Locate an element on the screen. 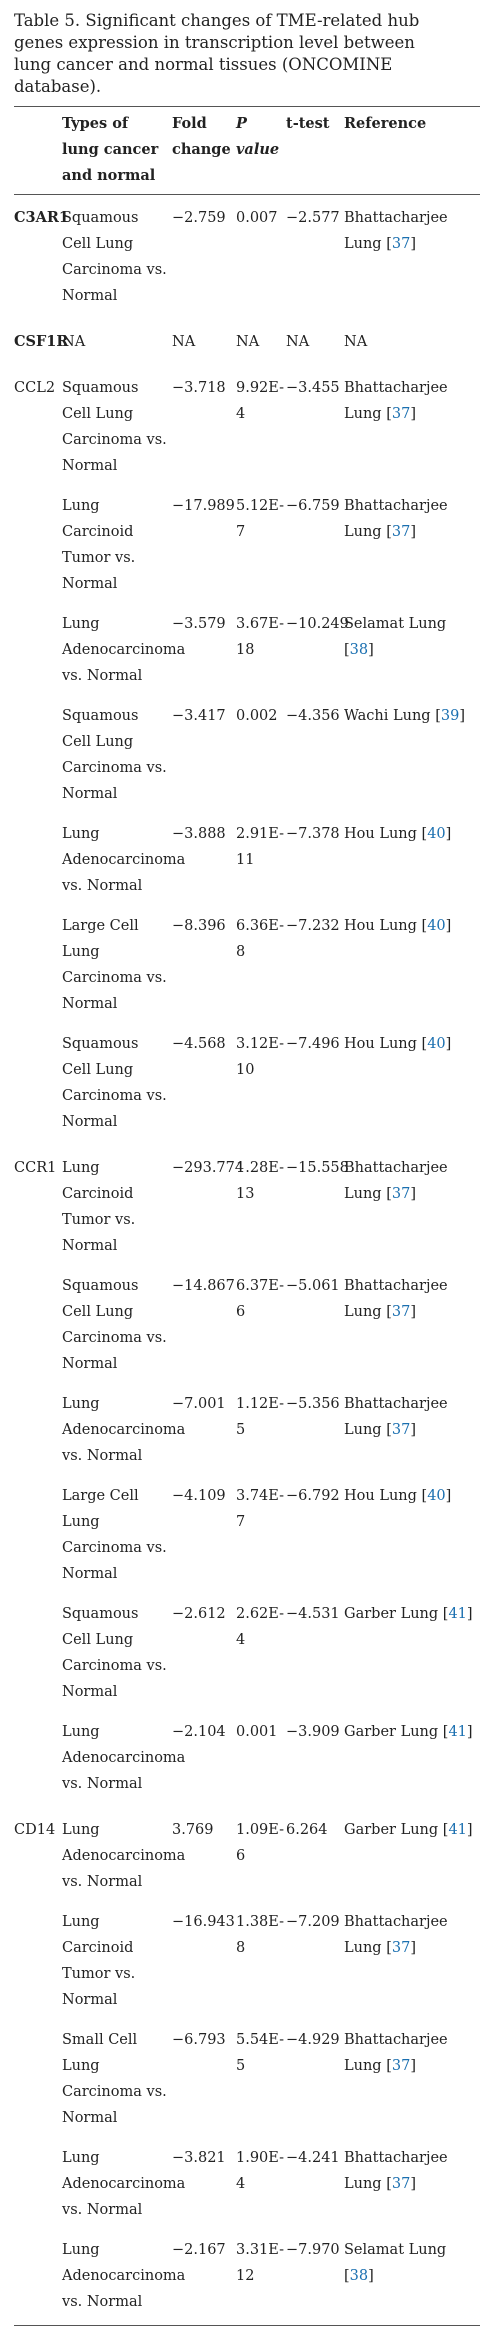 The image size is (488, 2326). reference-link: 39 is located at coordinates (450, 716).